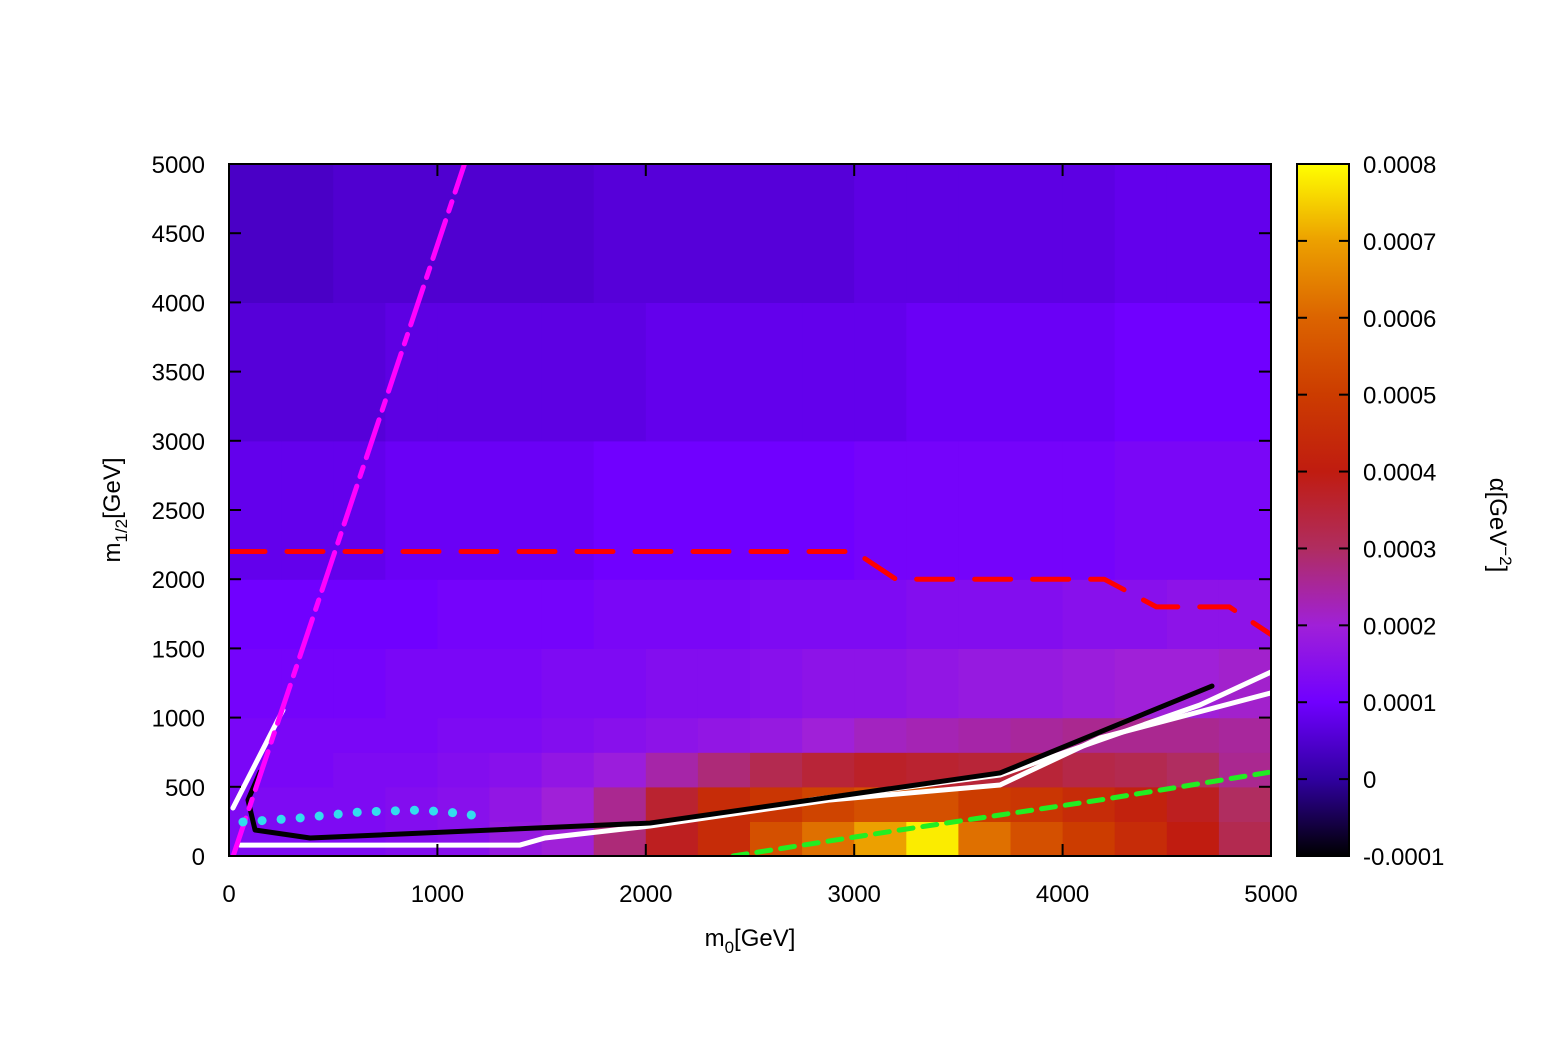  I want to click on colorbar-tick-label: 0.0002, so click(1399, 626).